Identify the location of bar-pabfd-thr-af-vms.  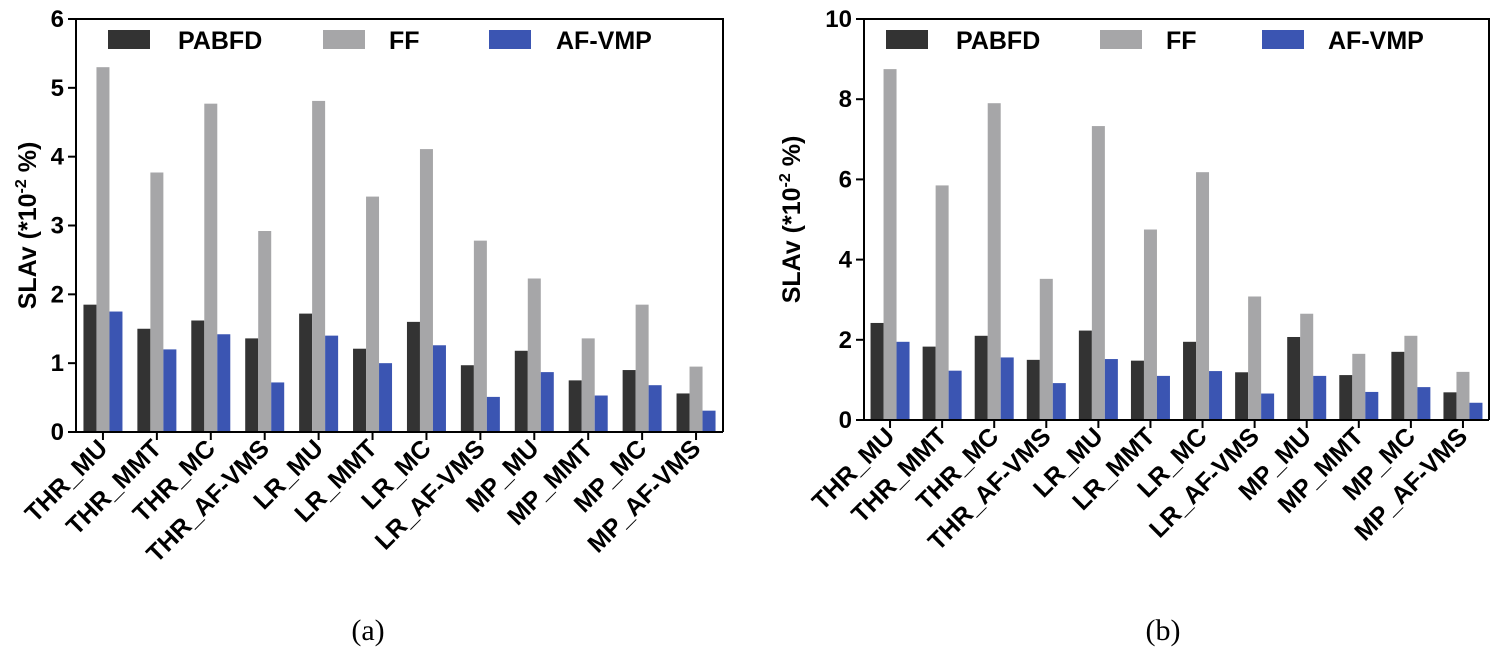
(1033, 389).